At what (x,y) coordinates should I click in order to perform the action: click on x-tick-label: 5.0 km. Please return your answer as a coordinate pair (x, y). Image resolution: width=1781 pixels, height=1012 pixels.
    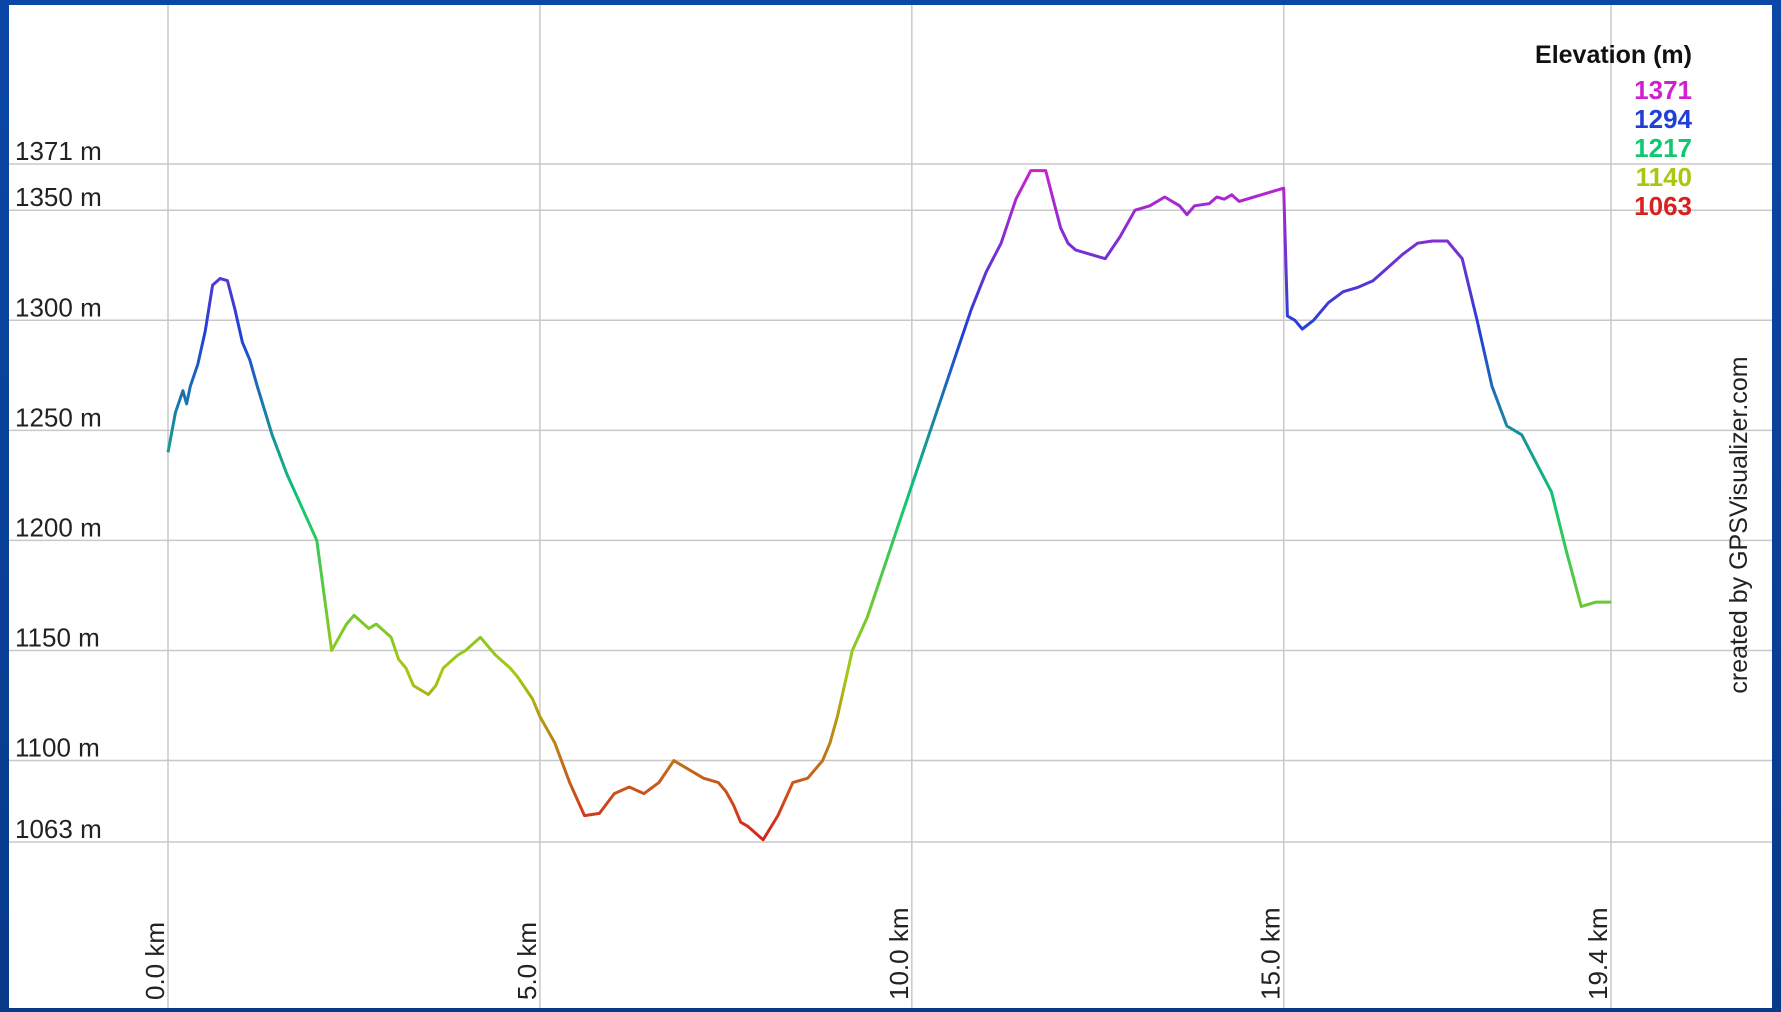
    Looking at the image, I should click on (527, 961).